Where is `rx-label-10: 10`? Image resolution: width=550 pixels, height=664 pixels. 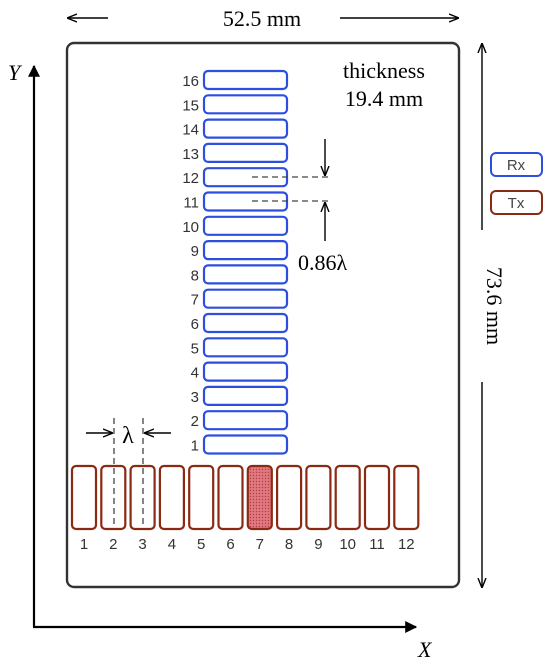
rx-label-10: 10 is located at coordinates (190, 227).